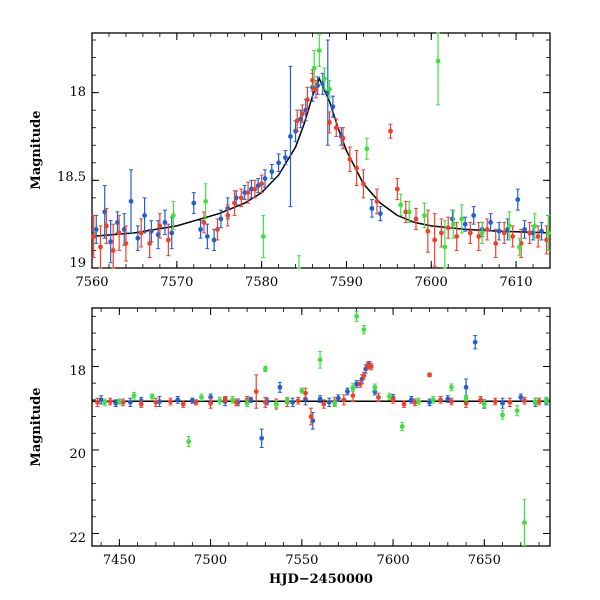  What do you see at coordinates (393, 560) in the screenshot?
I see `bottom-xtick-label: 7600` at bounding box center [393, 560].